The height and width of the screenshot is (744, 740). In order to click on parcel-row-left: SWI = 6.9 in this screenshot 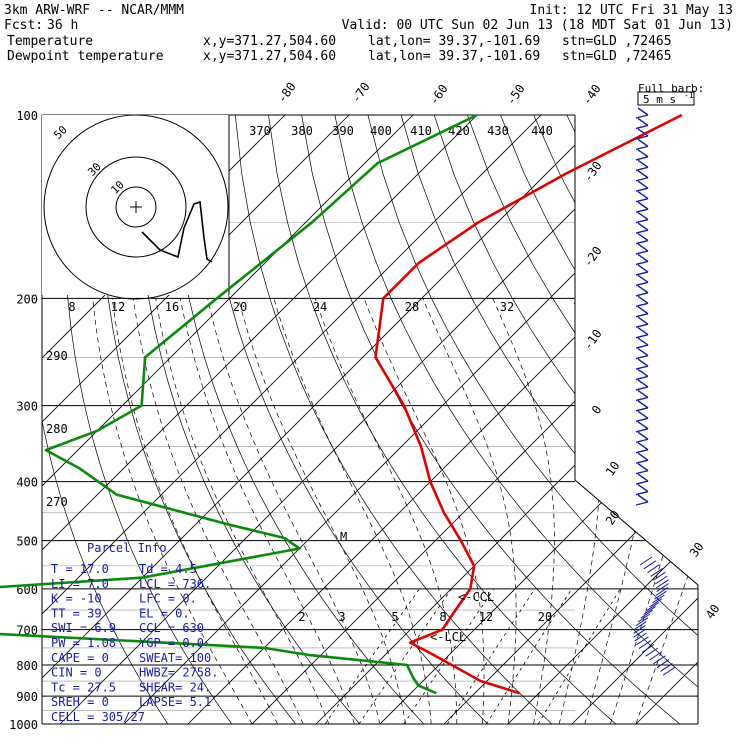, I will do `click(83, 628)`.